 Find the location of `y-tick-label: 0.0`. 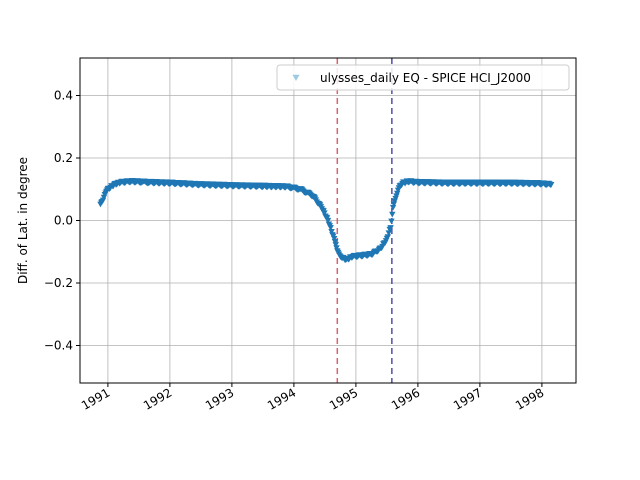

y-tick-label: 0.0 is located at coordinates (63, 221).